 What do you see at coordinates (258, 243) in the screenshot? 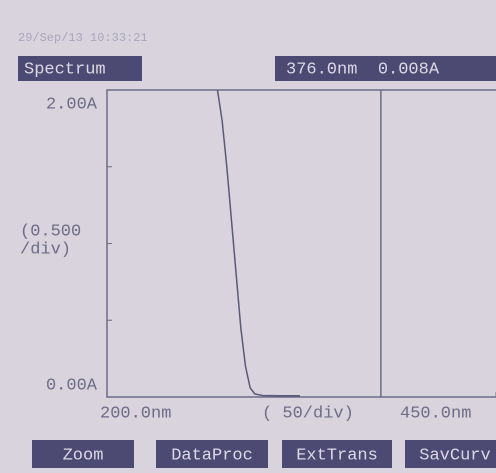
I see `spectrum-line` at bounding box center [258, 243].